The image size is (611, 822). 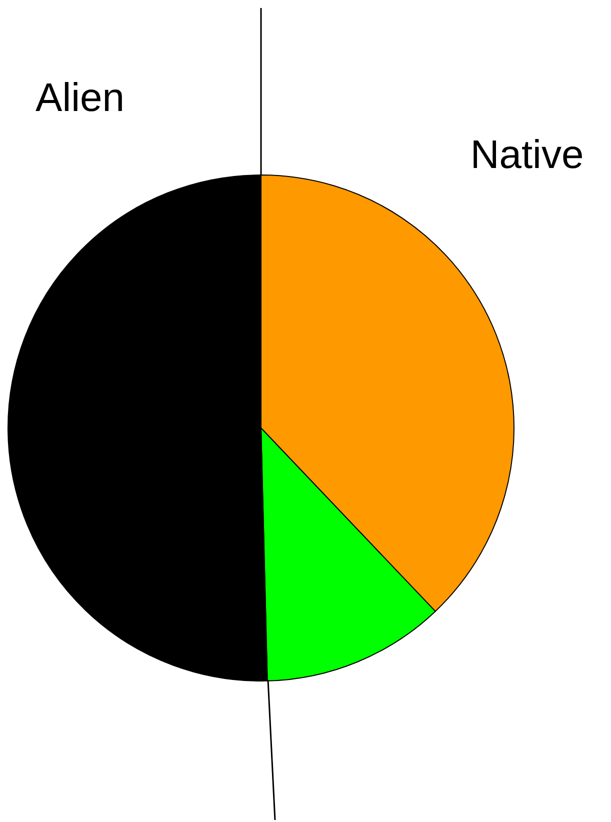 What do you see at coordinates (80, 98) in the screenshot?
I see `text: Alien` at bounding box center [80, 98].